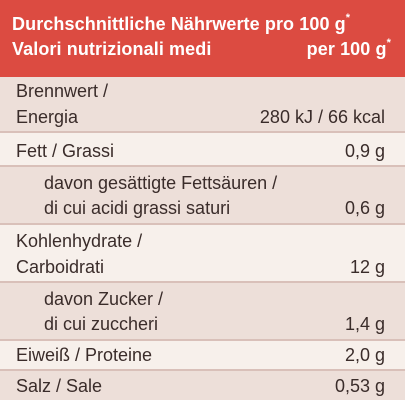 This screenshot has height=400, width=405. I want to click on table-row-carbohydrates: Kohlenhydrate / Carboidrati 12 g, so click(202, 254).